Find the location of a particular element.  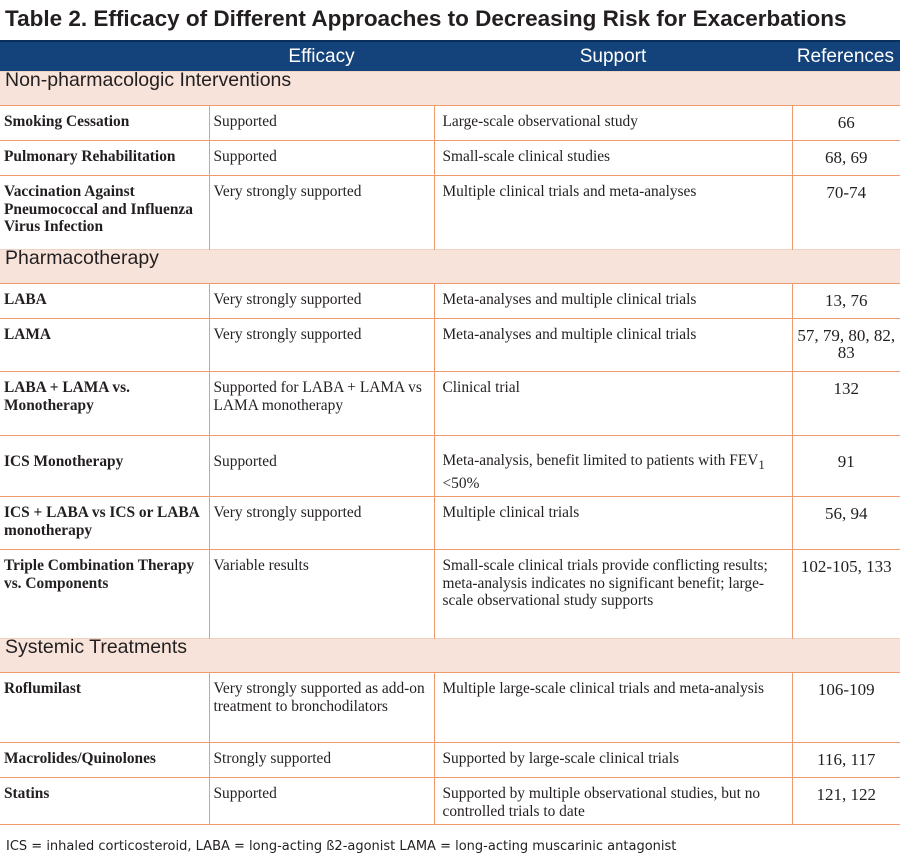

row-label: Macrolides/Quinolones is located at coordinates (104, 760).